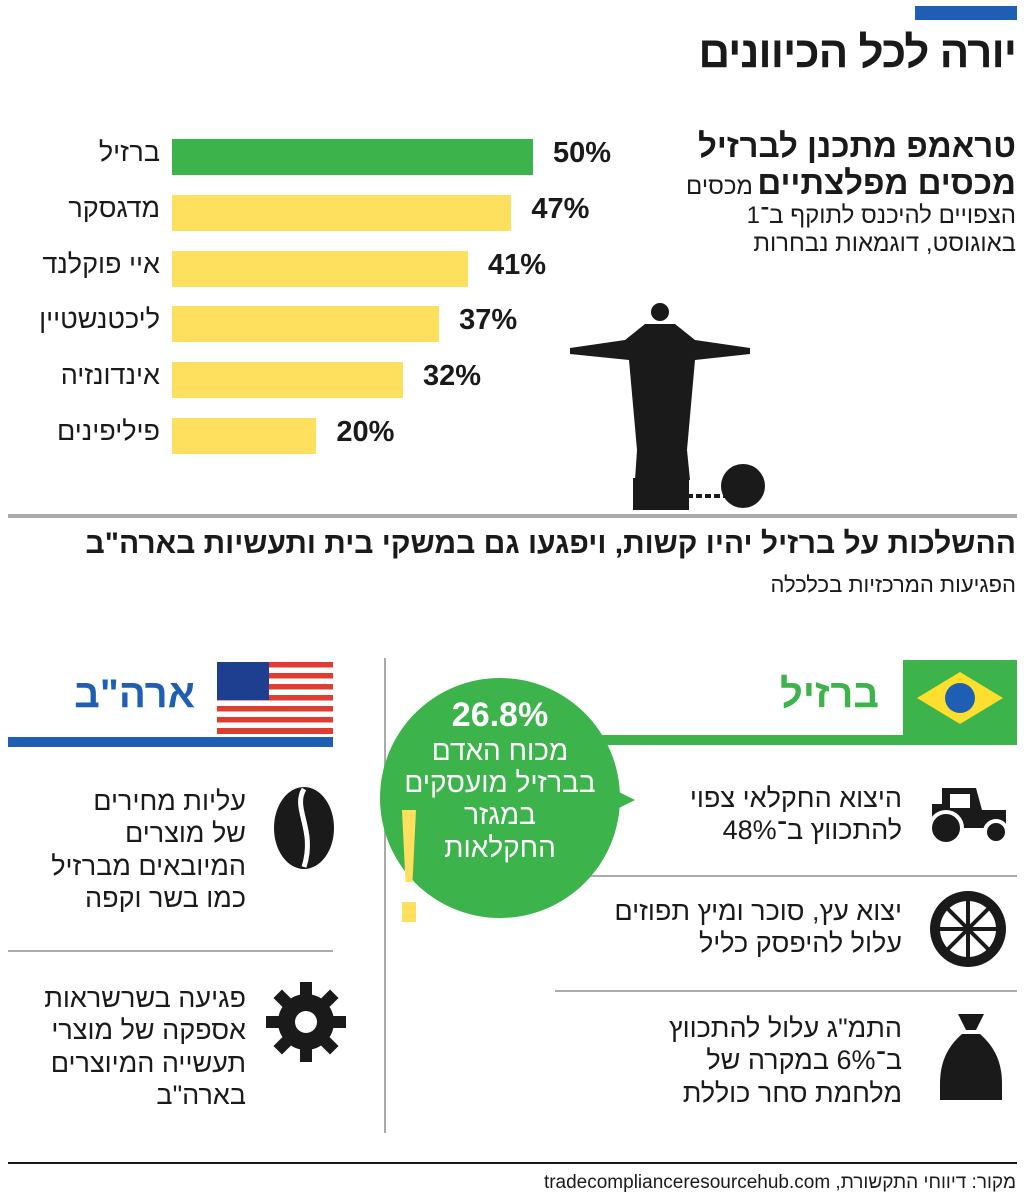  I want to click on christ-statue-icon, so click(667, 406).